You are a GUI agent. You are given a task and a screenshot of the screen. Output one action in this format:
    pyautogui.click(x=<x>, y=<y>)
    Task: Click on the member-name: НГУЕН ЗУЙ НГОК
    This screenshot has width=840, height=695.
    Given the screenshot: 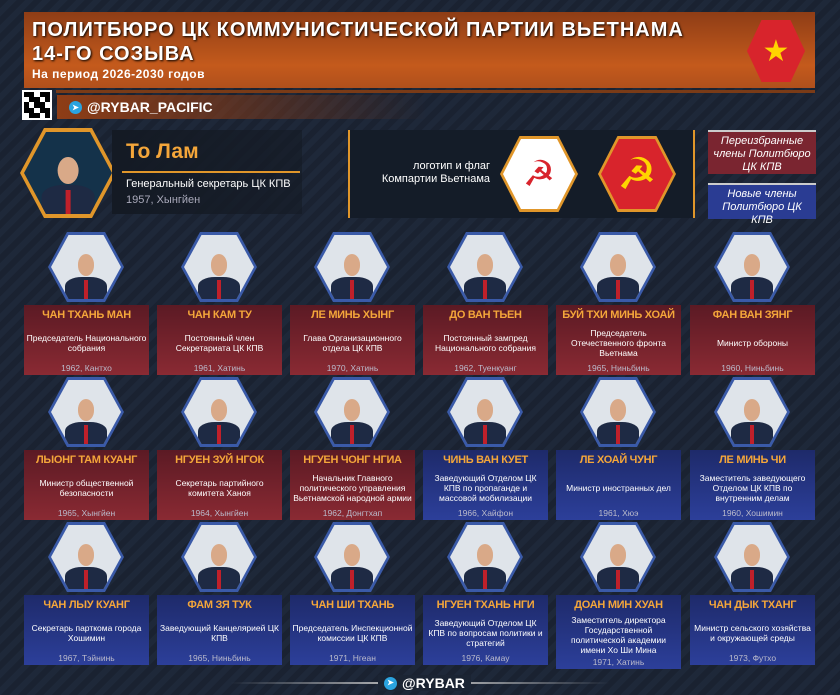 What is the action you would take?
    pyautogui.click(x=219, y=460)
    